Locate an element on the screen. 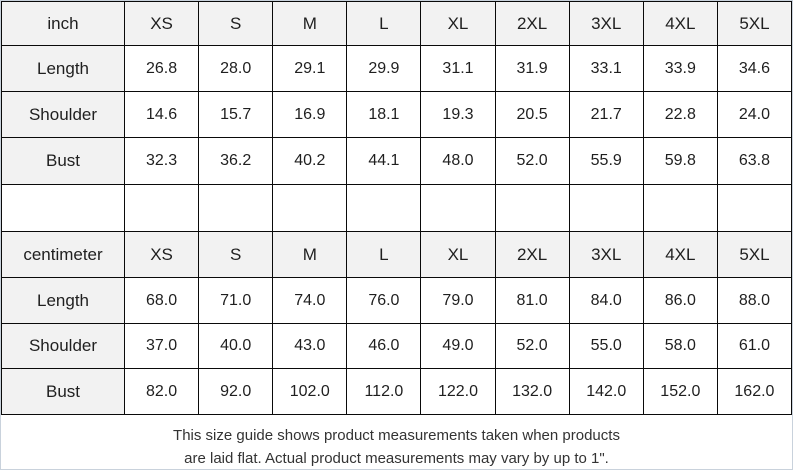 This screenshot has width=793, height=472. measurement-value-cell: 21.7 is located at coordinates (606, 114).